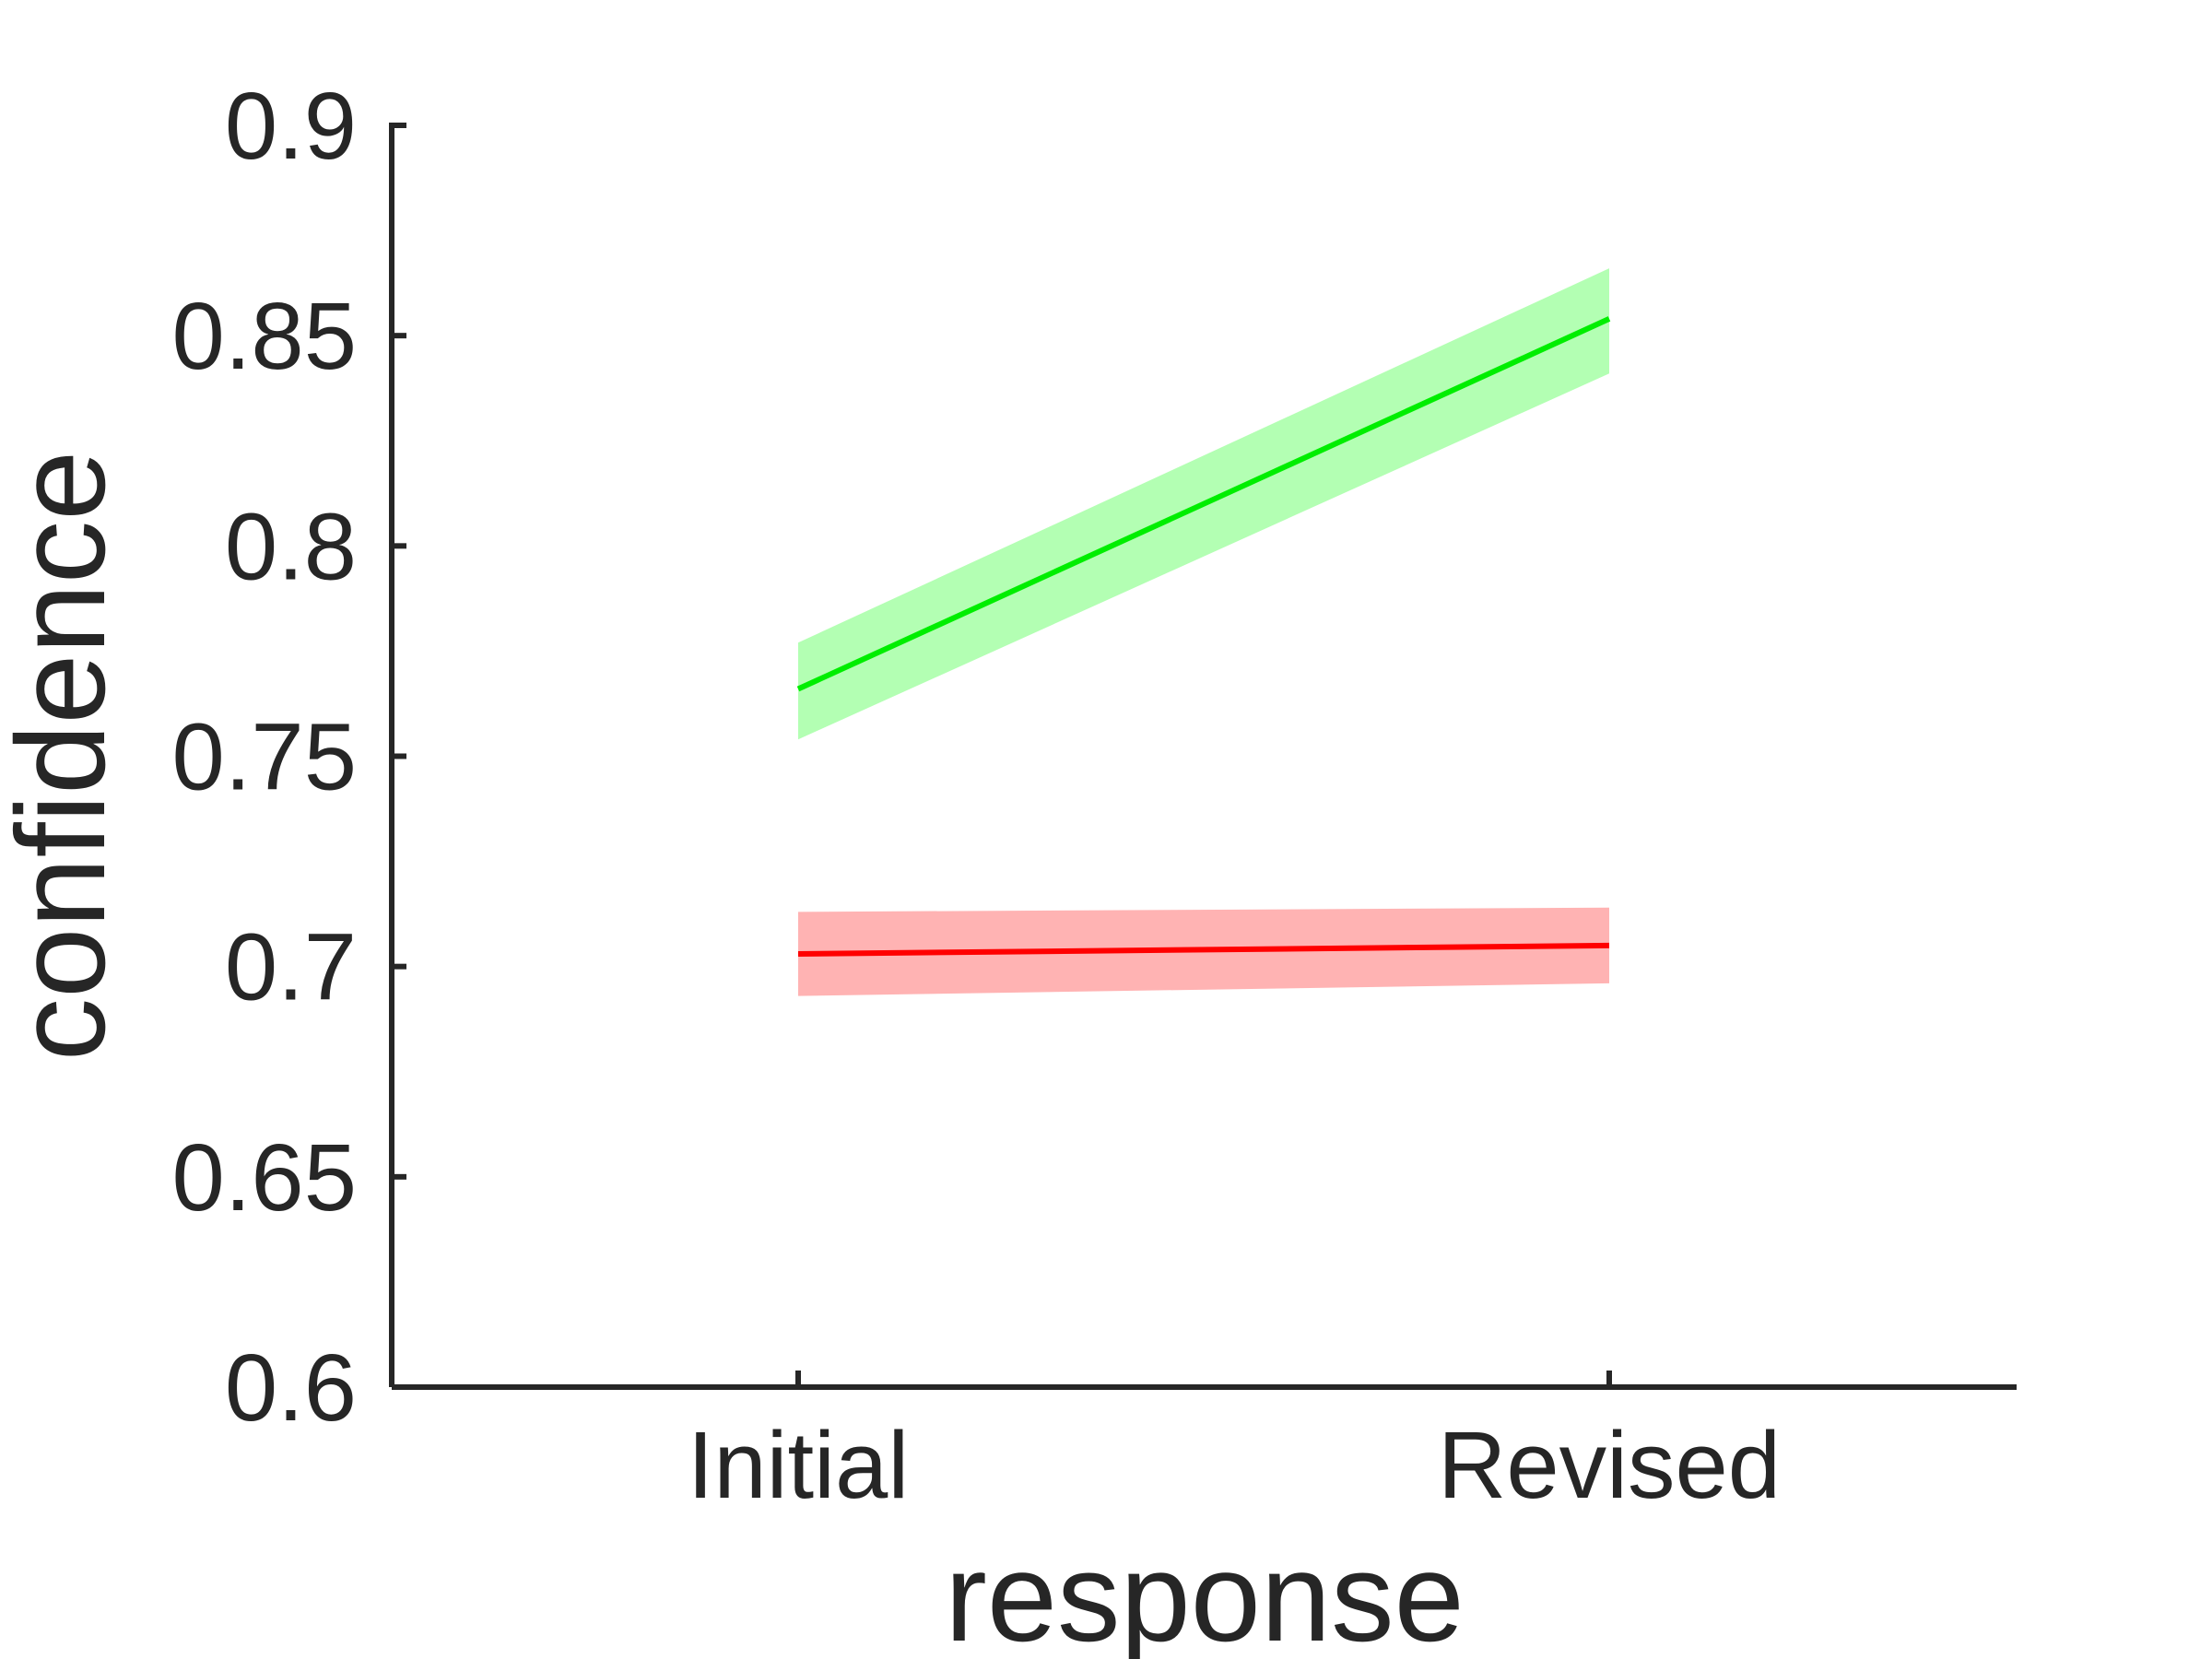 The image size is (2212, 1659). Describe the element at coordinates (291, 1388) in the screenshot. I see `y-tick-label: 0.6` at that location.